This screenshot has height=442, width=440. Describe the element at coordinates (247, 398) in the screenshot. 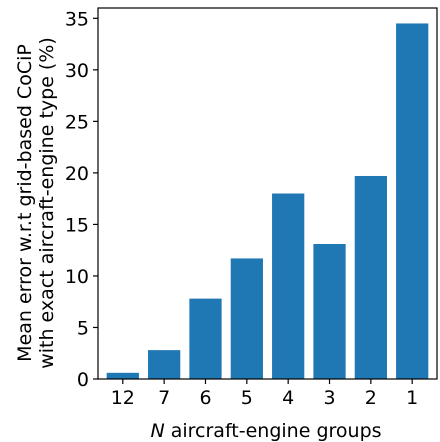

I see `x-tick-label-5: 5` at that location.